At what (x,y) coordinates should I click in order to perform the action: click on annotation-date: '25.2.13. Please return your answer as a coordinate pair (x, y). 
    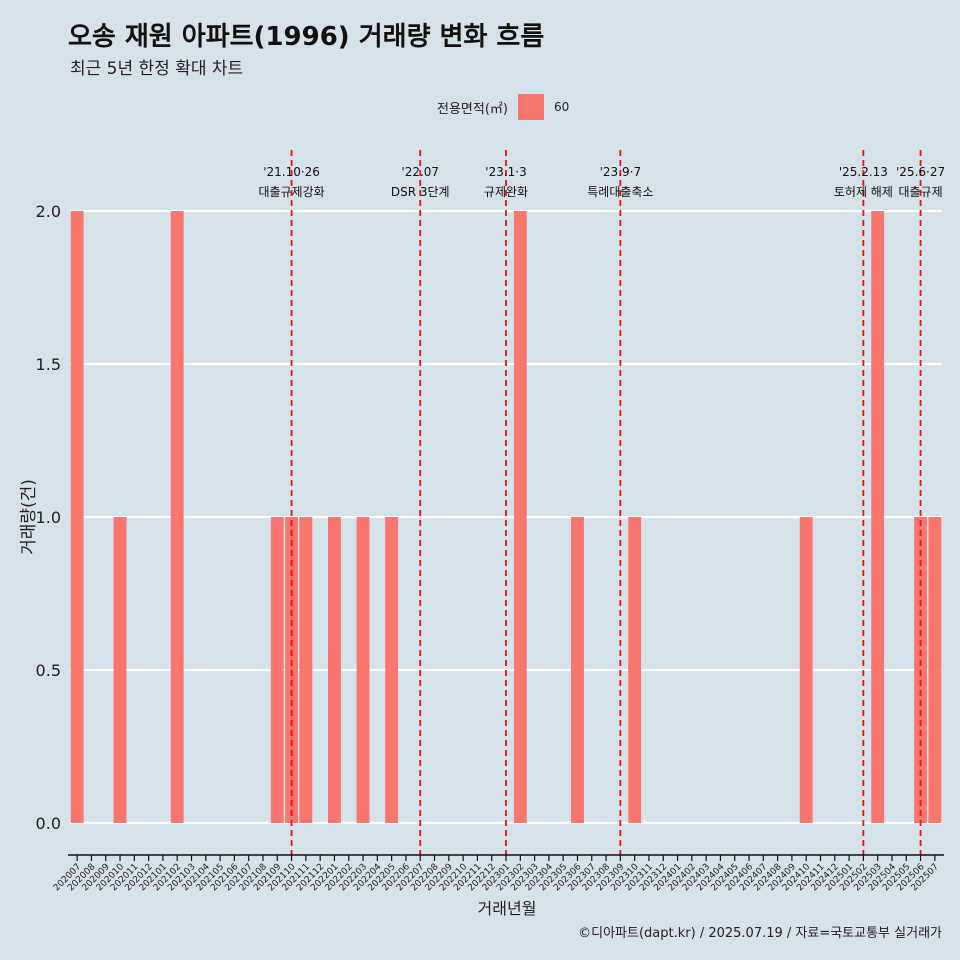
    Looking at the image, I should click on (863, 172).